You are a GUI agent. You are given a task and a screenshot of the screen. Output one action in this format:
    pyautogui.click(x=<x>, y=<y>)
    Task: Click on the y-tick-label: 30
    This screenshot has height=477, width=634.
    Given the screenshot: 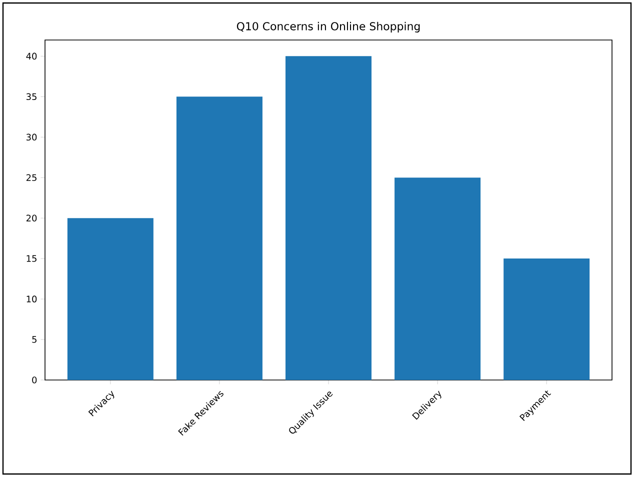 What is the action you would take?
    pyautogui.click(x=31, y=137)
    